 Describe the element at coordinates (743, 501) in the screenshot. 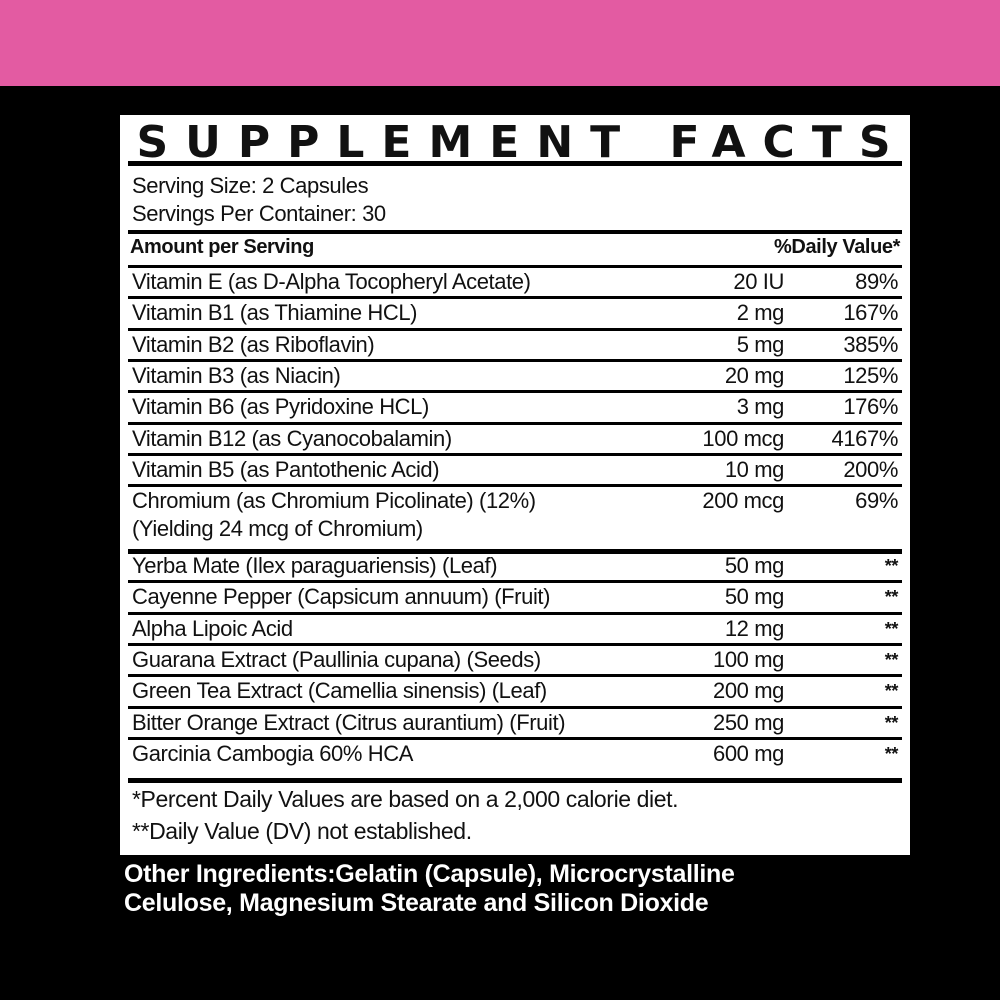

I see `nutrient-amount: 200 mcg` at that location.